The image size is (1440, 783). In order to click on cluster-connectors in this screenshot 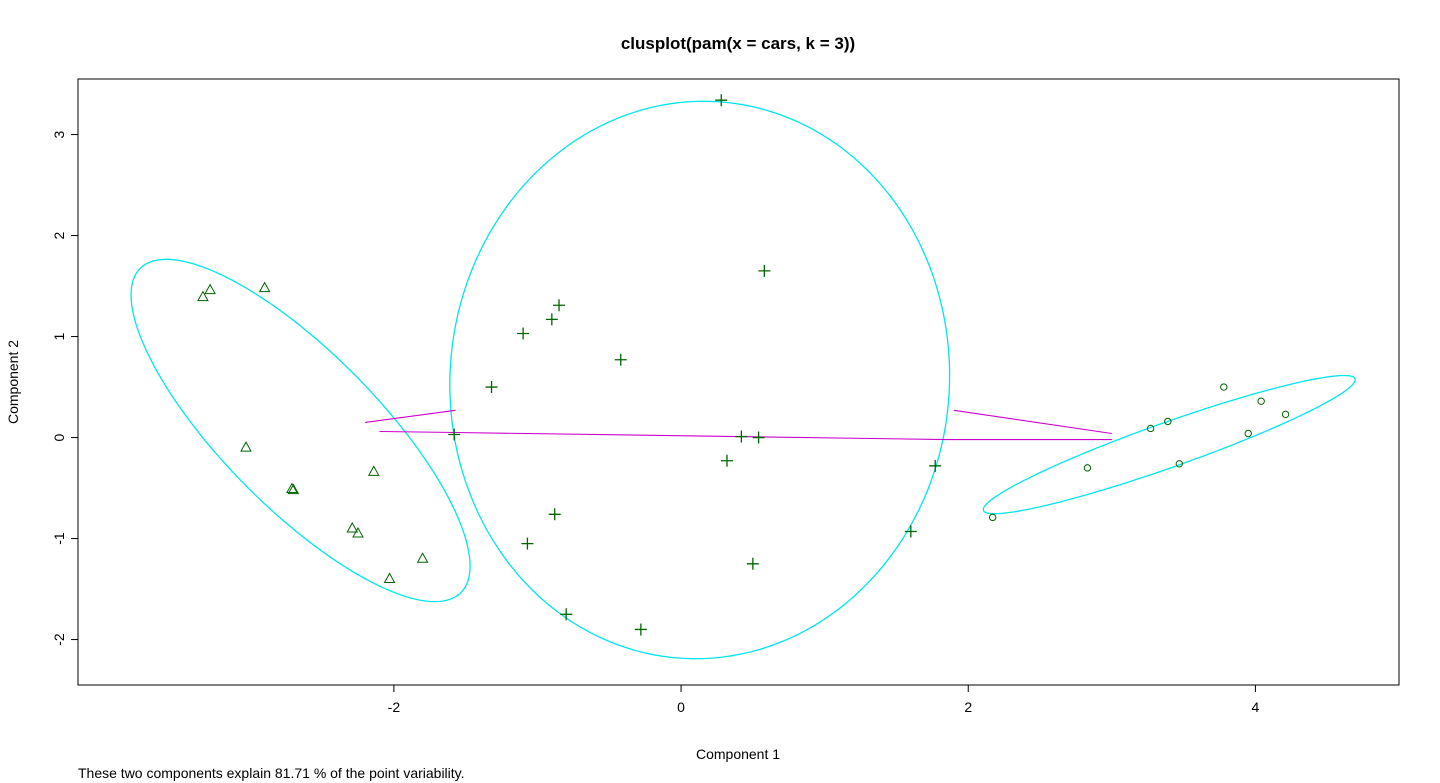, I will do `click(738, 425)`.